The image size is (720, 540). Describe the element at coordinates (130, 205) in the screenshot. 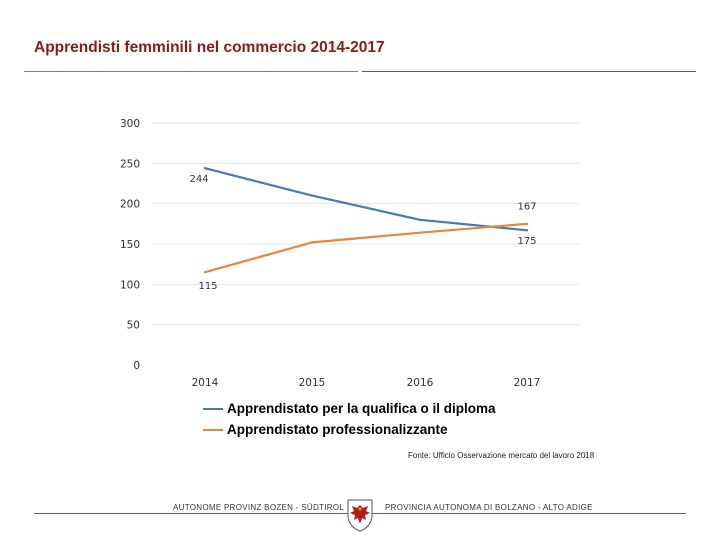

I see `y-tick-label: 200` at that location.